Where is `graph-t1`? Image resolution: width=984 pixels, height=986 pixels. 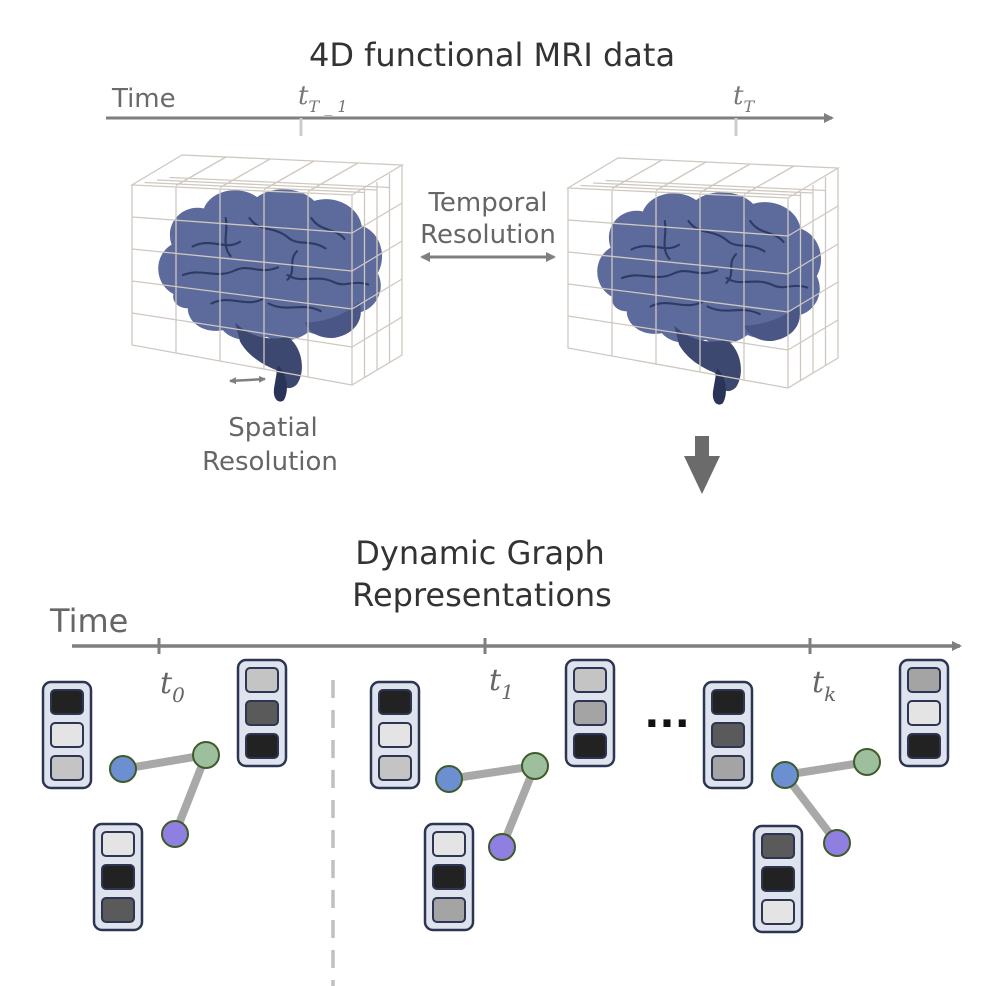 graph-t1 is located at coordinates (561, 795).